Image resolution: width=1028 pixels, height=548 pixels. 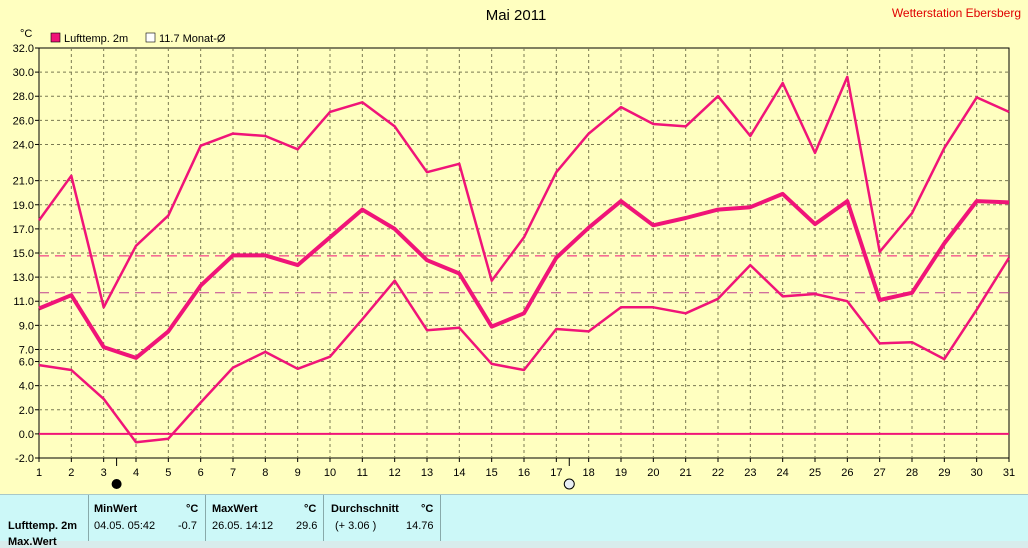 What do you see at coordinates (265, 473) in the screenshot?
I see `x-tick-label: 8` at bounding box center [265, 473].